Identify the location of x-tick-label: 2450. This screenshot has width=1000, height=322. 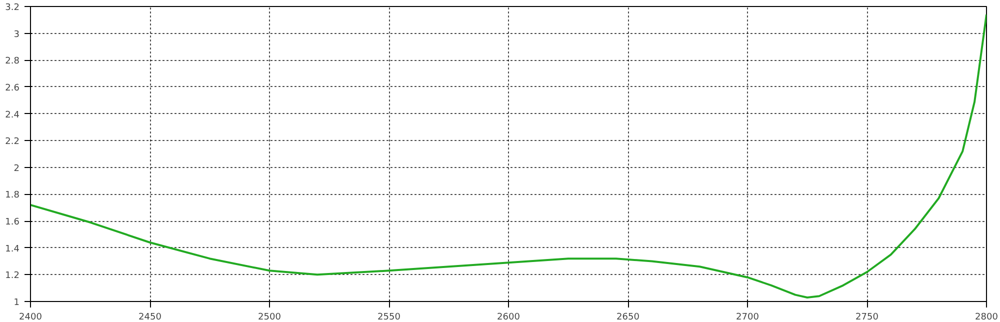
(150, 317).